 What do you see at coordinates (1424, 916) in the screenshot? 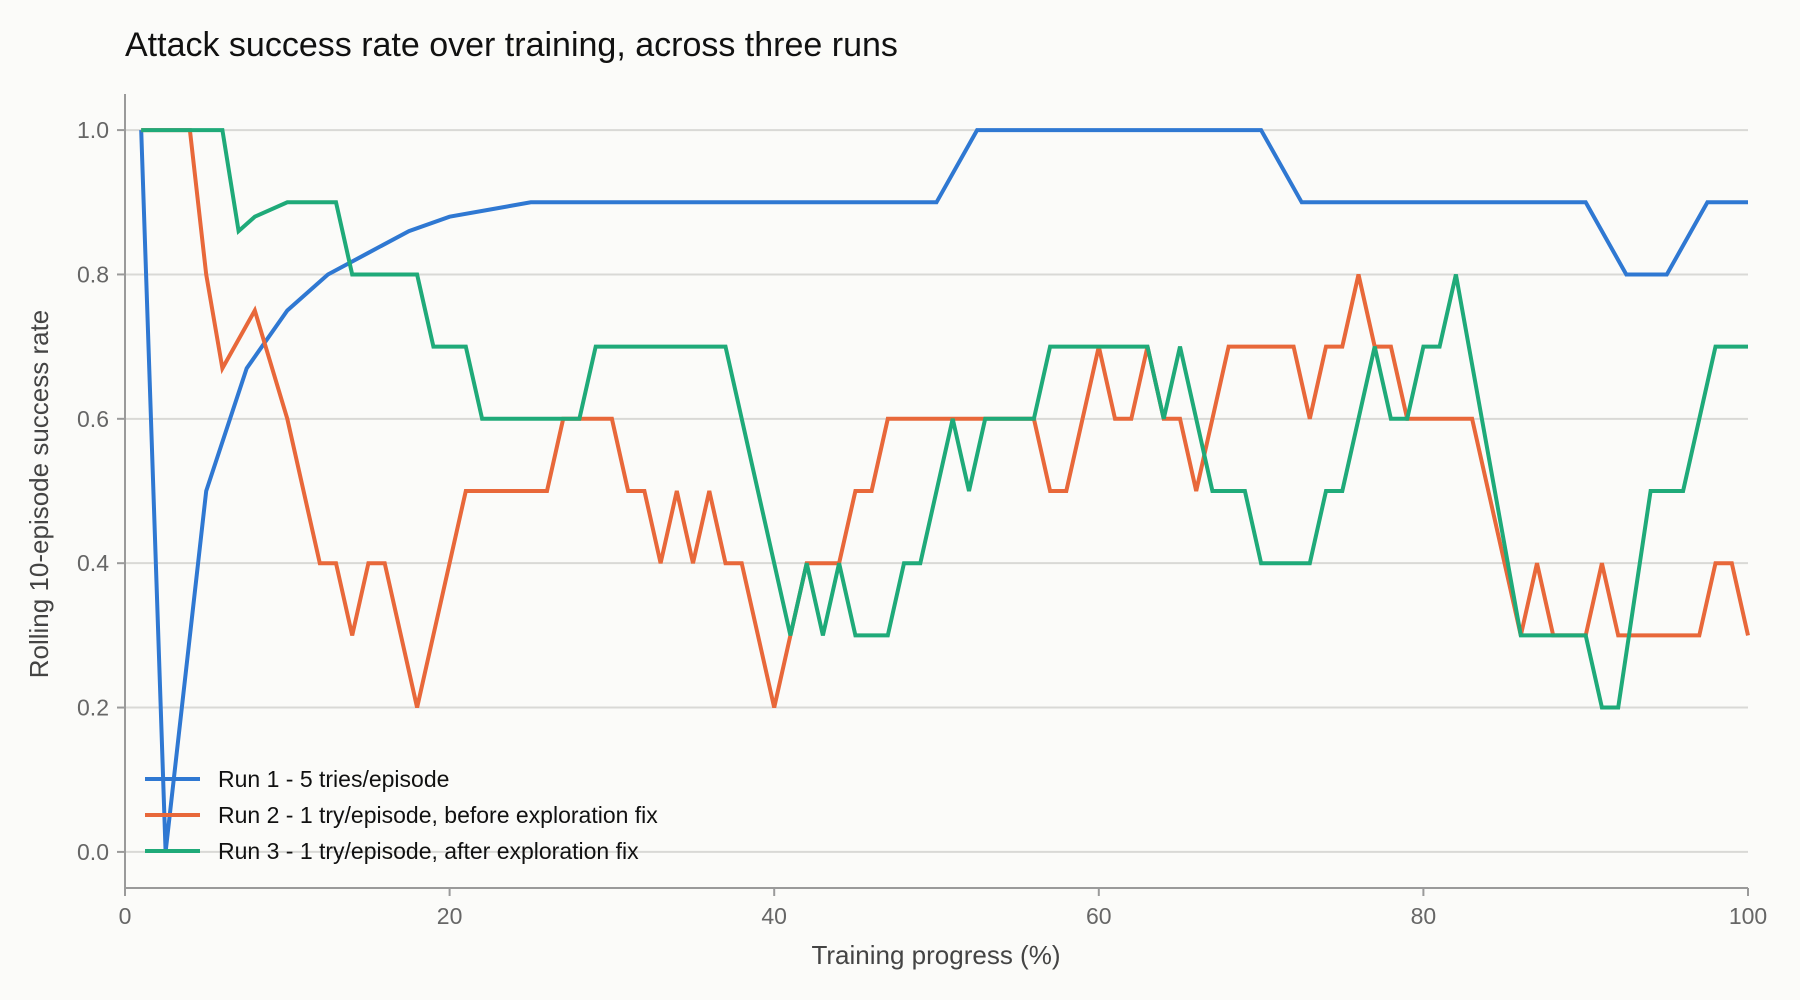
I see `x-tick-label: 80` at bounding box center [1424, 916].